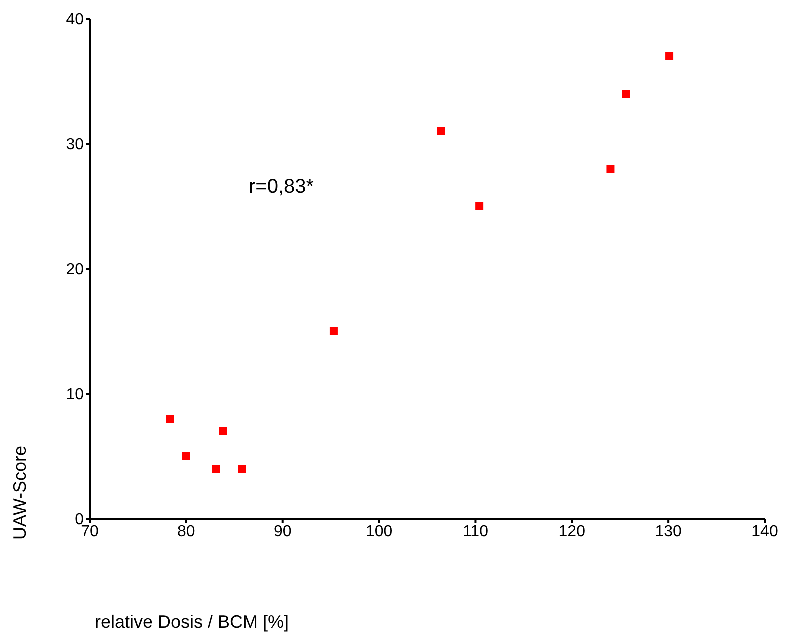  Describe the element at coordinates (668, 531) in the screenshot. I see `x-tick-label: 130` at that location.